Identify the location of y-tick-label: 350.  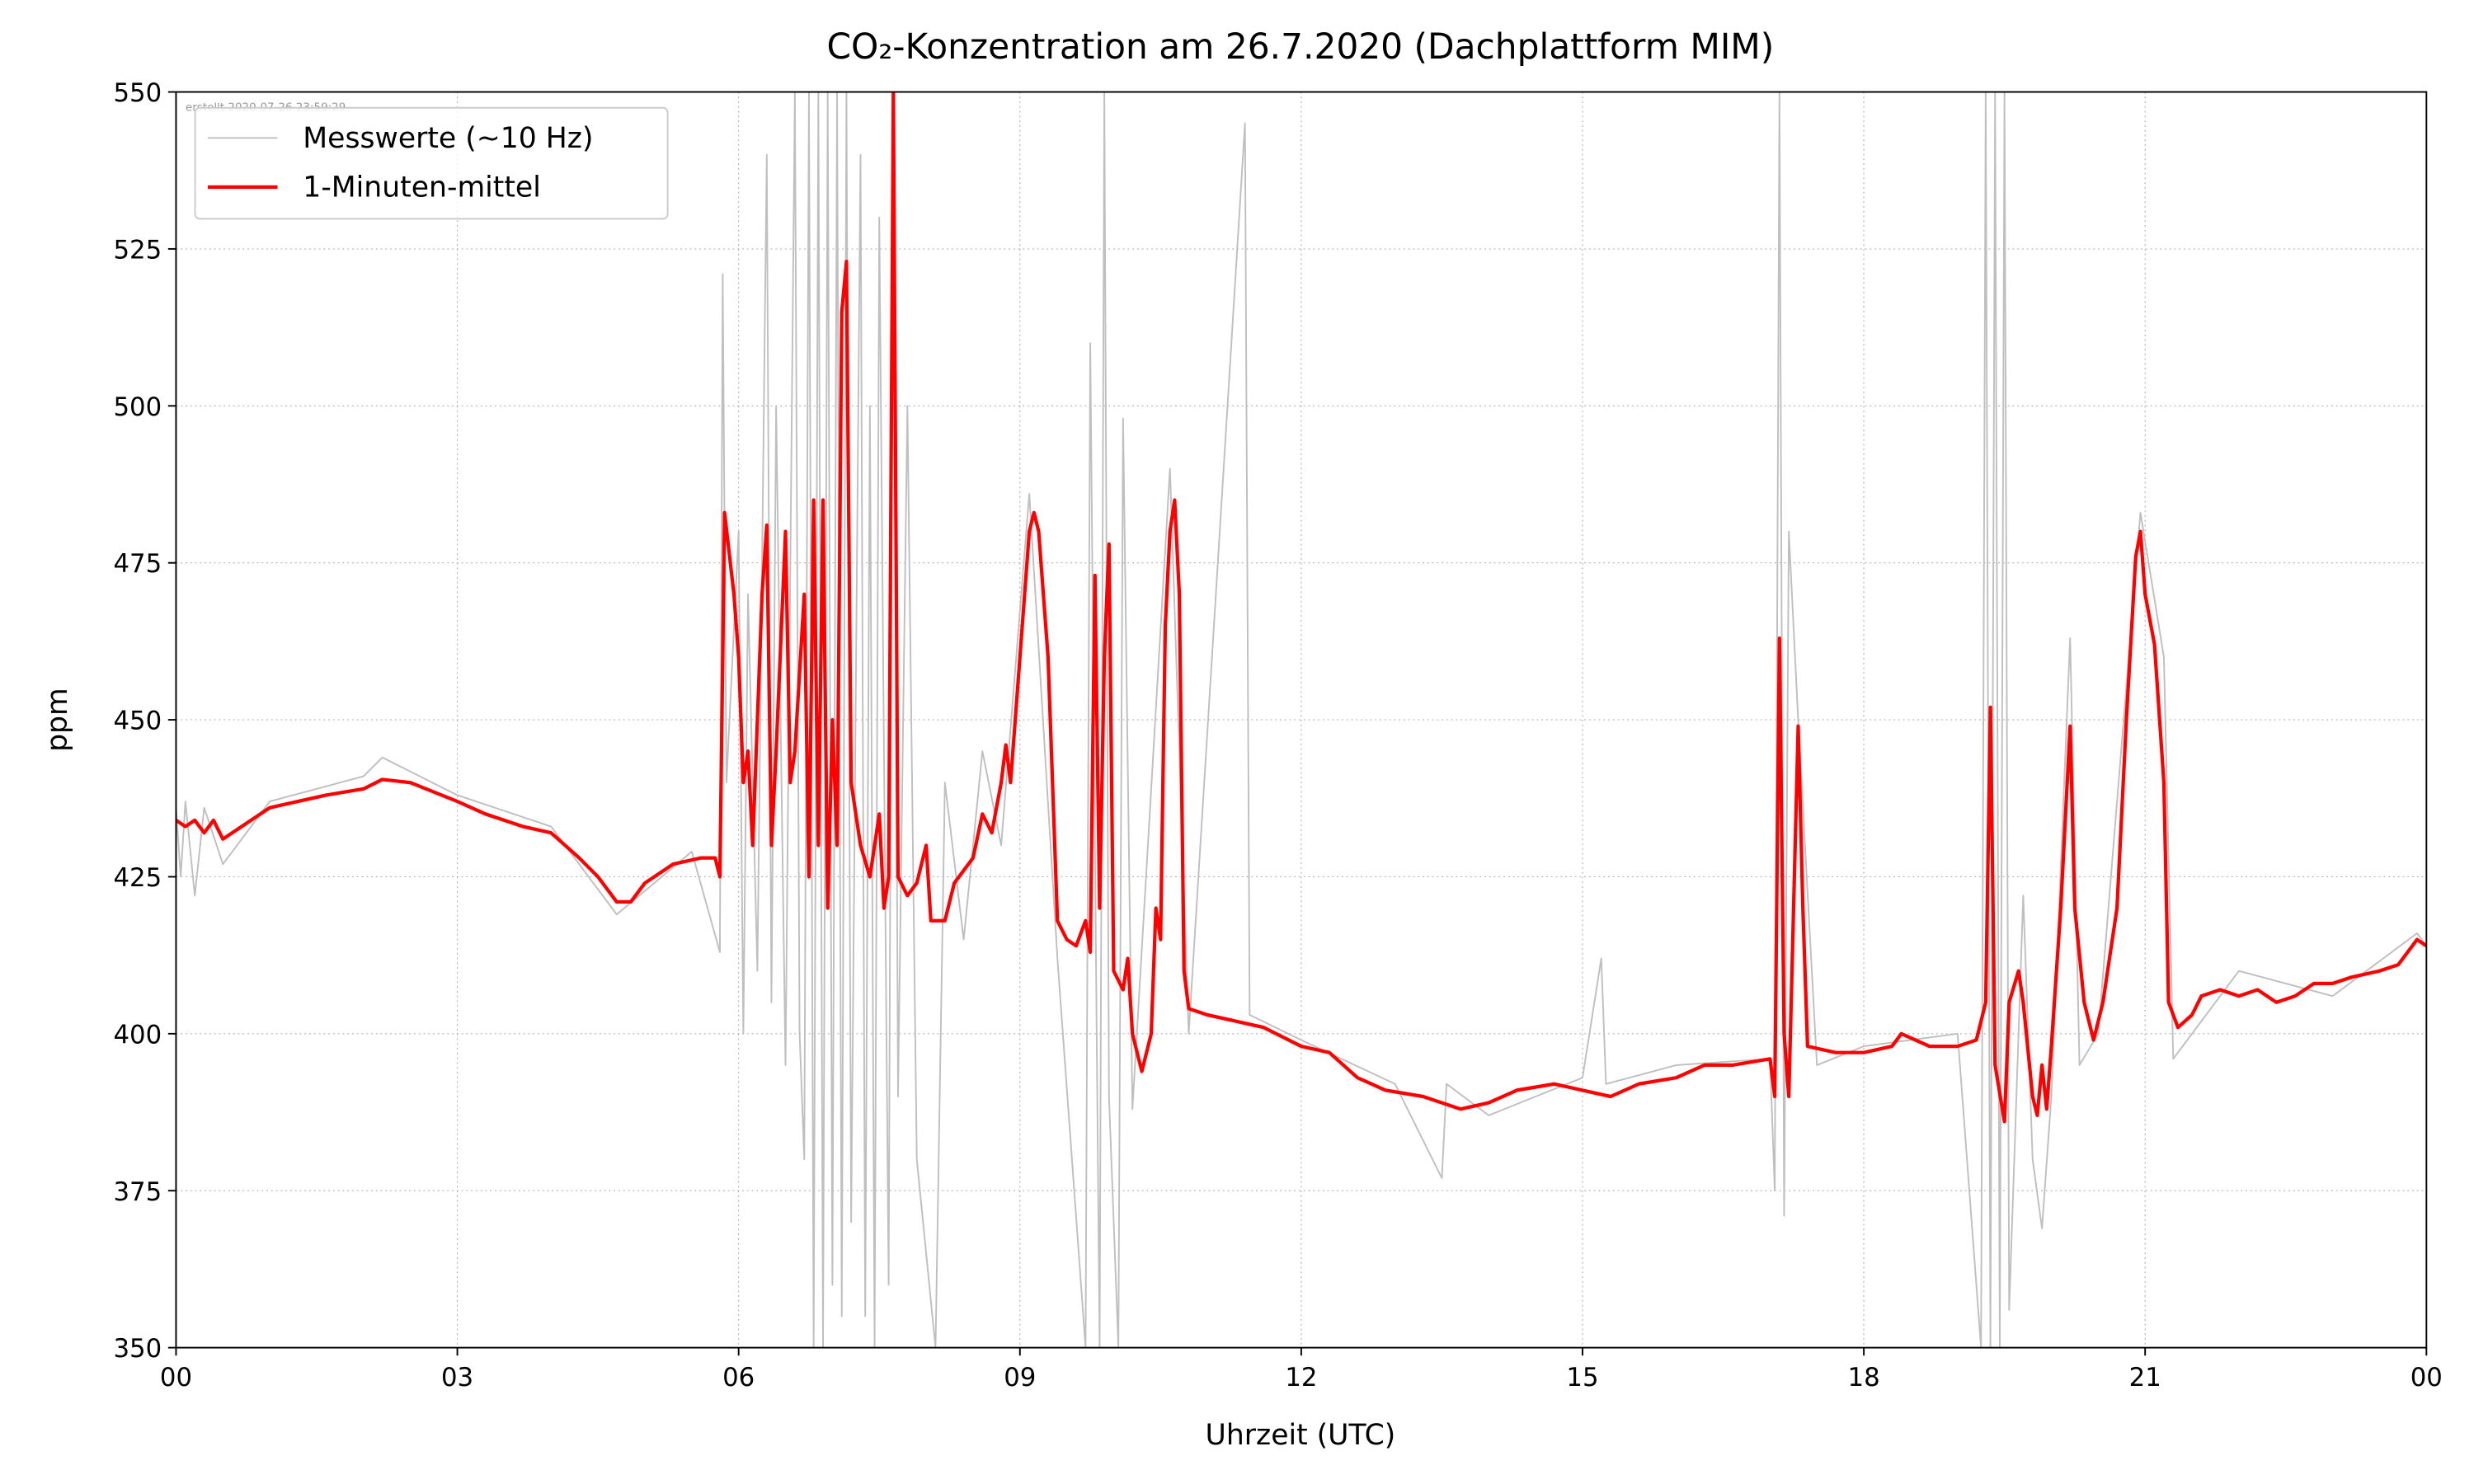
(137, 1349).